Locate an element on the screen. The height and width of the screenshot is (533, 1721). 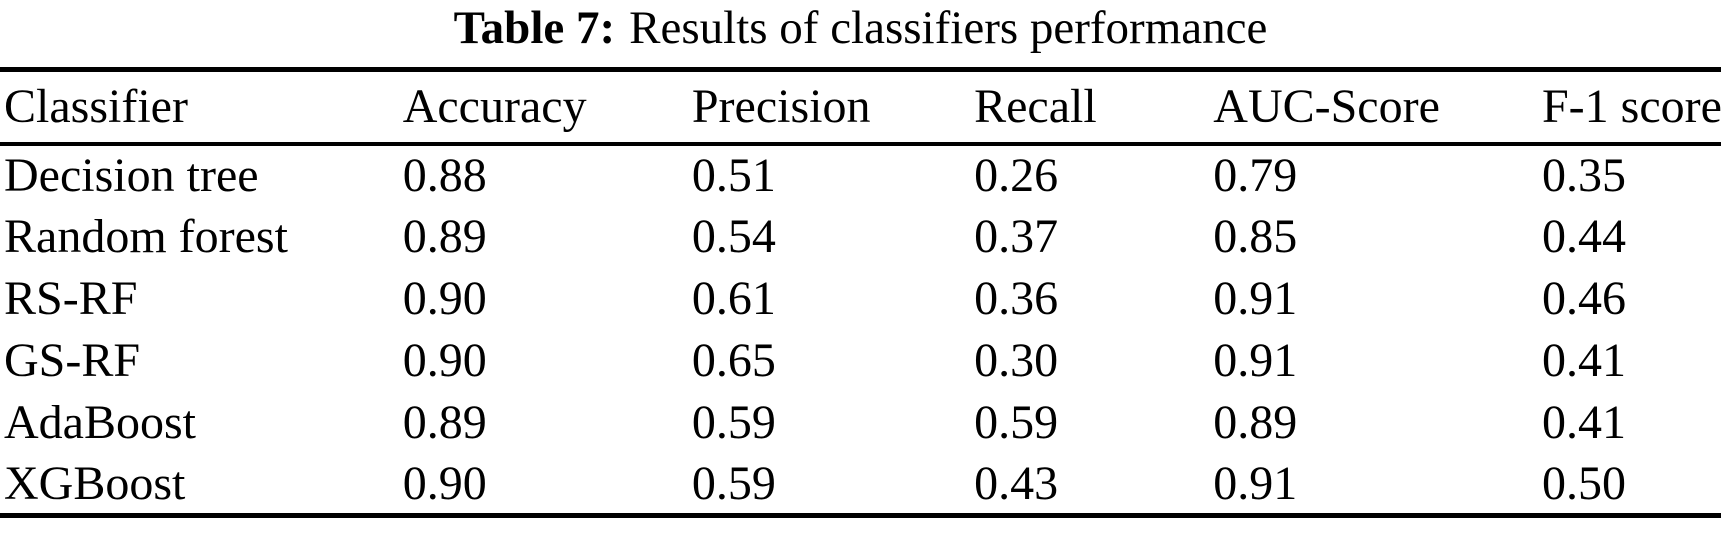
column-header-accuracy: Accuracy is located at coordinates (494, 107).